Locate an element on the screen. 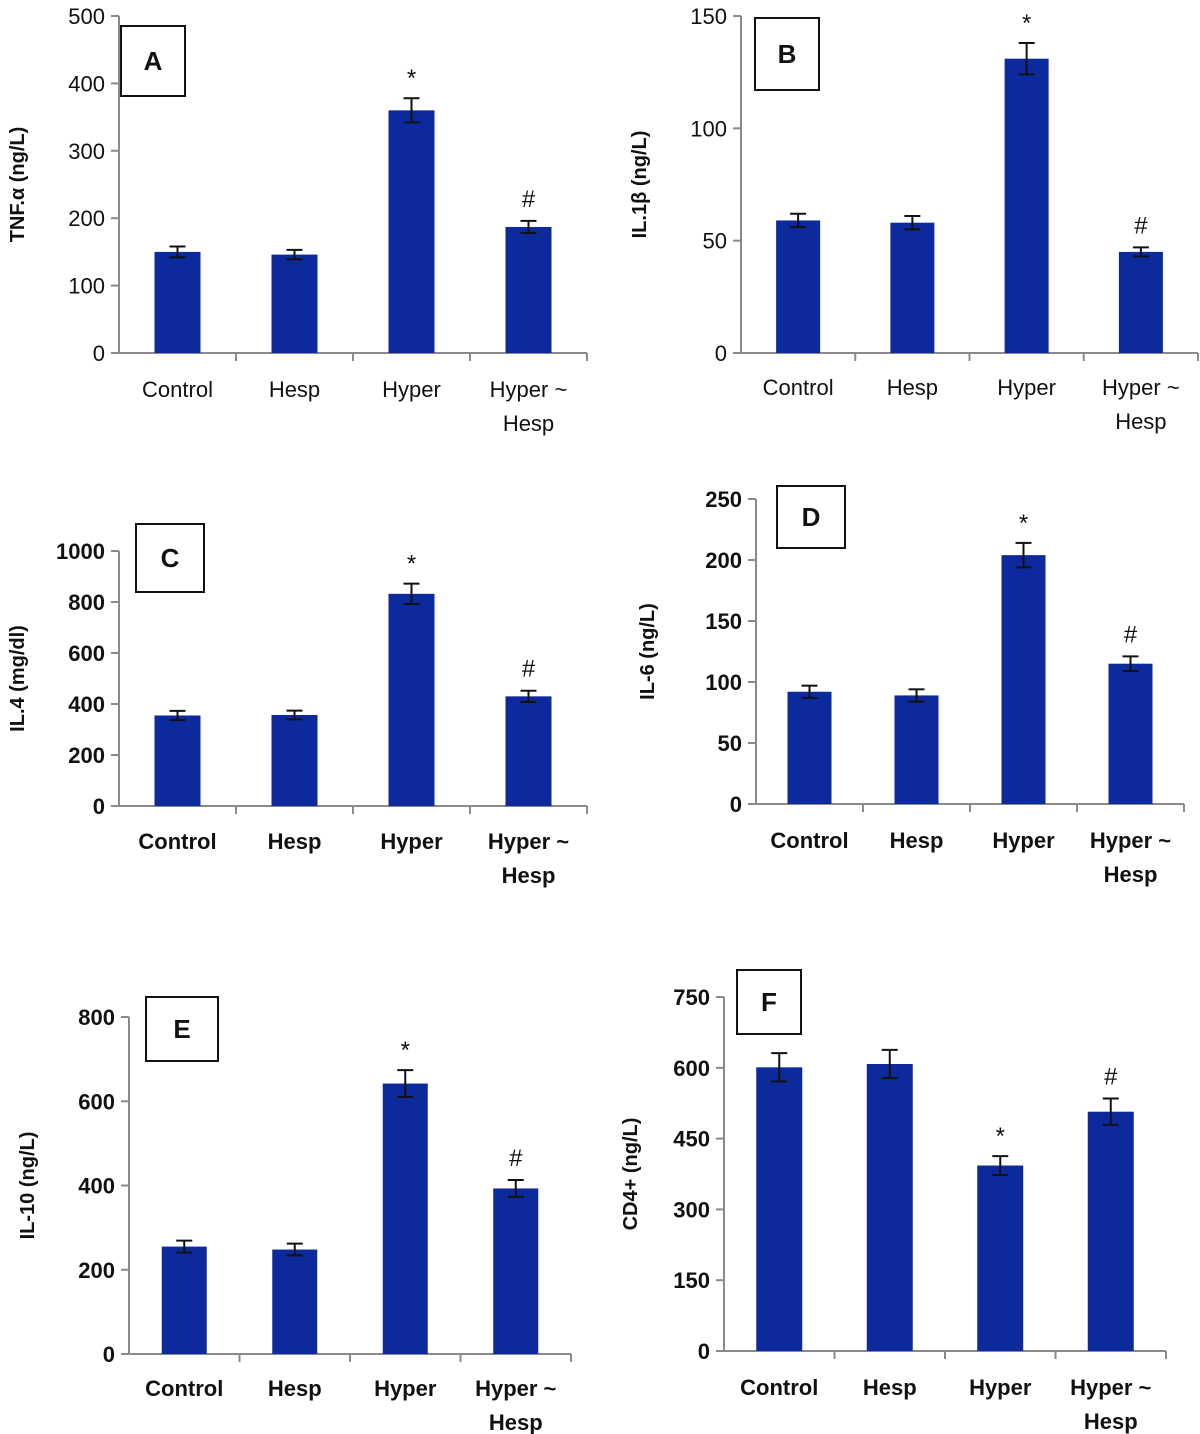  panel-label: C is located at coordinates (170, 558).